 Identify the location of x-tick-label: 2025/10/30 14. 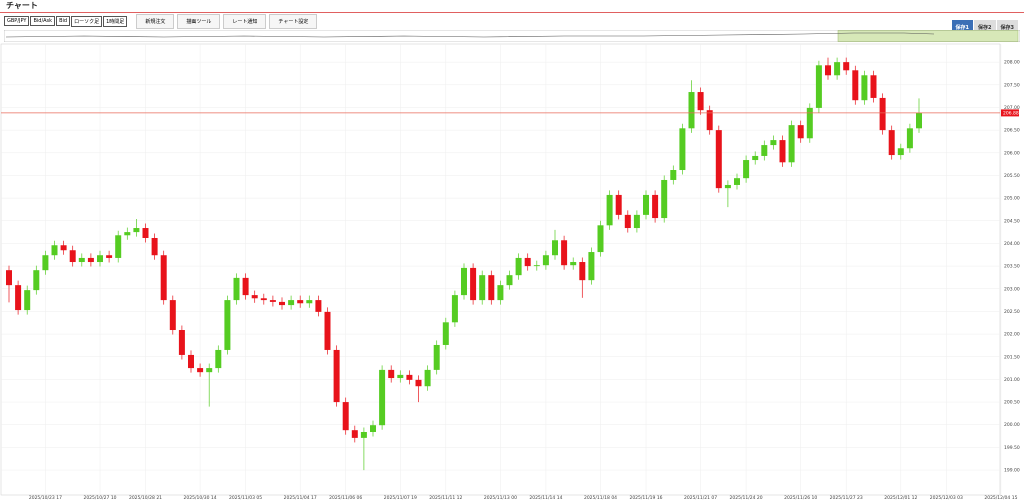
(200, 498).